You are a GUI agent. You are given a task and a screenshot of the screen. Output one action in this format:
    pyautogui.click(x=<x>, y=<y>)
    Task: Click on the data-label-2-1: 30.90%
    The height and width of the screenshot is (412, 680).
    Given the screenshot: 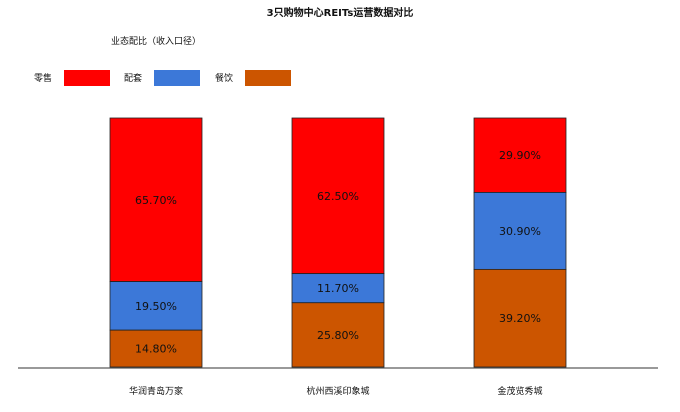 What is the action you would take?
    pyautogui.click(x=520, y=231)
    